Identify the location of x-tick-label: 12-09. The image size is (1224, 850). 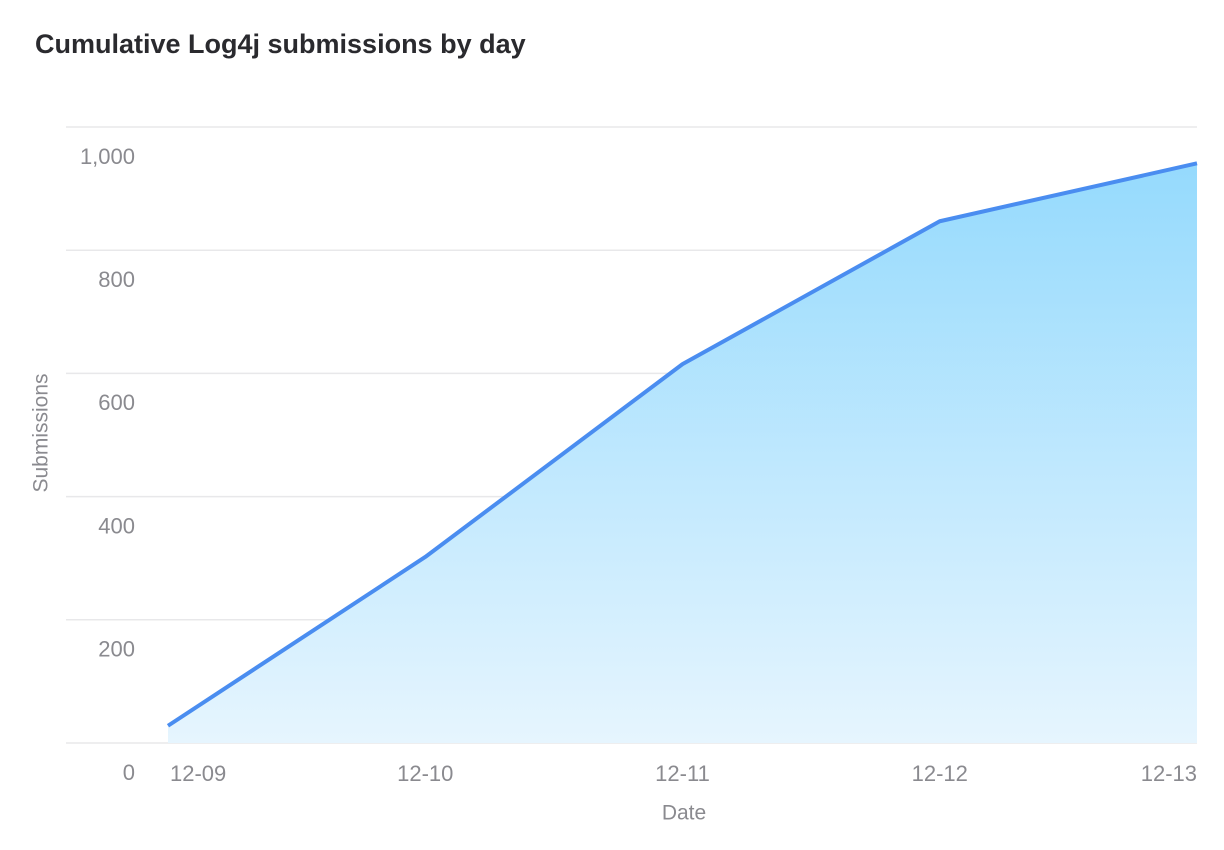
(198, 773).